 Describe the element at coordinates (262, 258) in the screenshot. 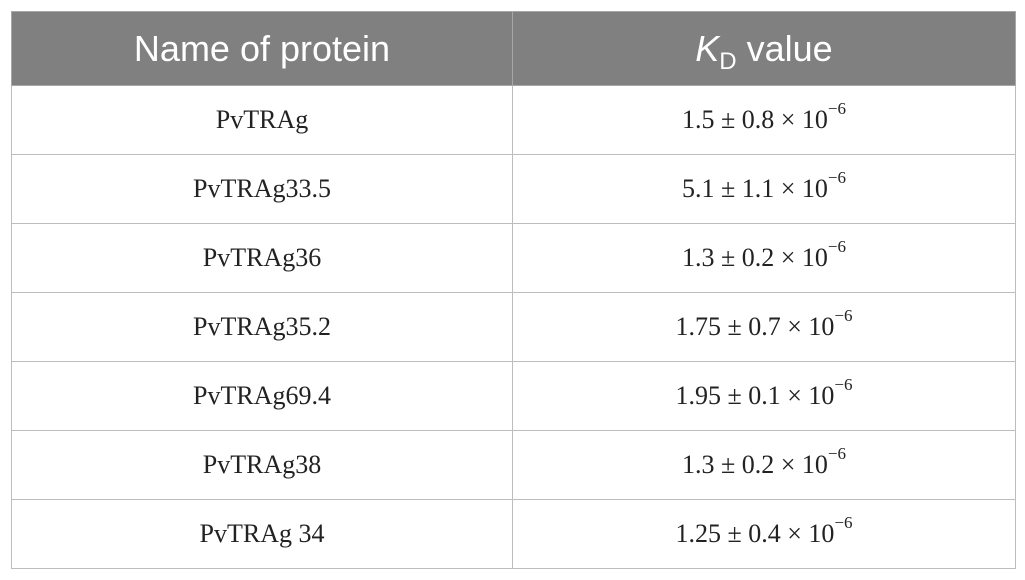

I see `protein-name-cell: PvTRAg36` at that location.